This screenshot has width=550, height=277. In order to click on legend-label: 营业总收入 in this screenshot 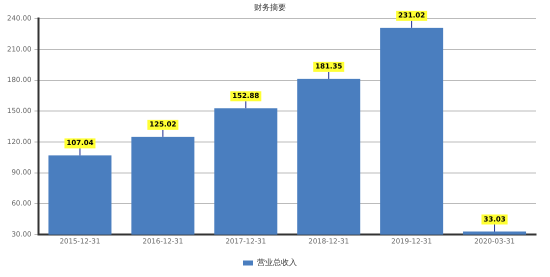, I will do `click(277, 263)`.